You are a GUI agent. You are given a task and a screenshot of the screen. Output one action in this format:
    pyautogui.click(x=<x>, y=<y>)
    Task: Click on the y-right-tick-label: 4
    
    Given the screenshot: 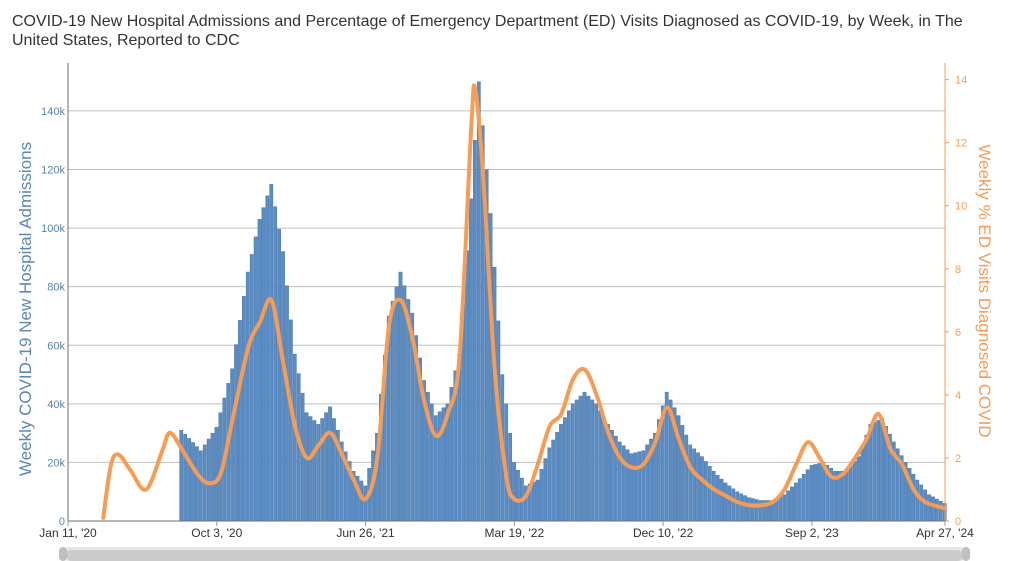 What is the action you would take?
    pyautogui.click(x=958, y=396)
    